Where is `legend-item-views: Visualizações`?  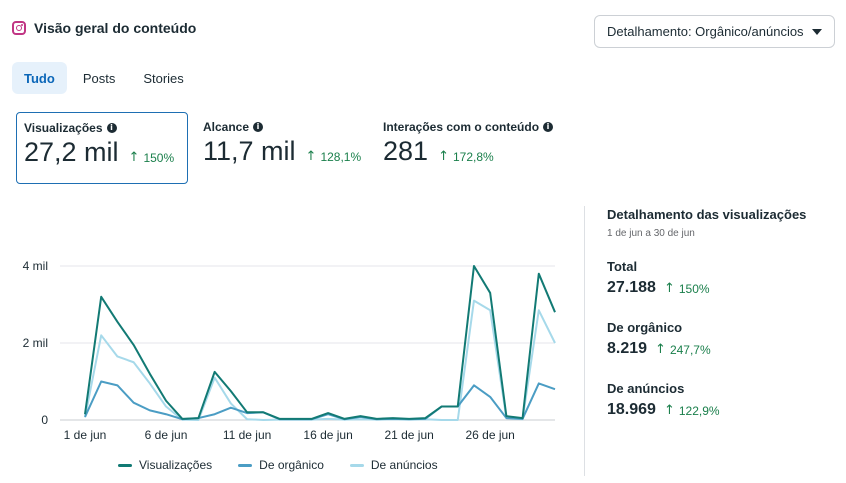 legend-item-views: Visualizações is located at coordinates (165, 465).